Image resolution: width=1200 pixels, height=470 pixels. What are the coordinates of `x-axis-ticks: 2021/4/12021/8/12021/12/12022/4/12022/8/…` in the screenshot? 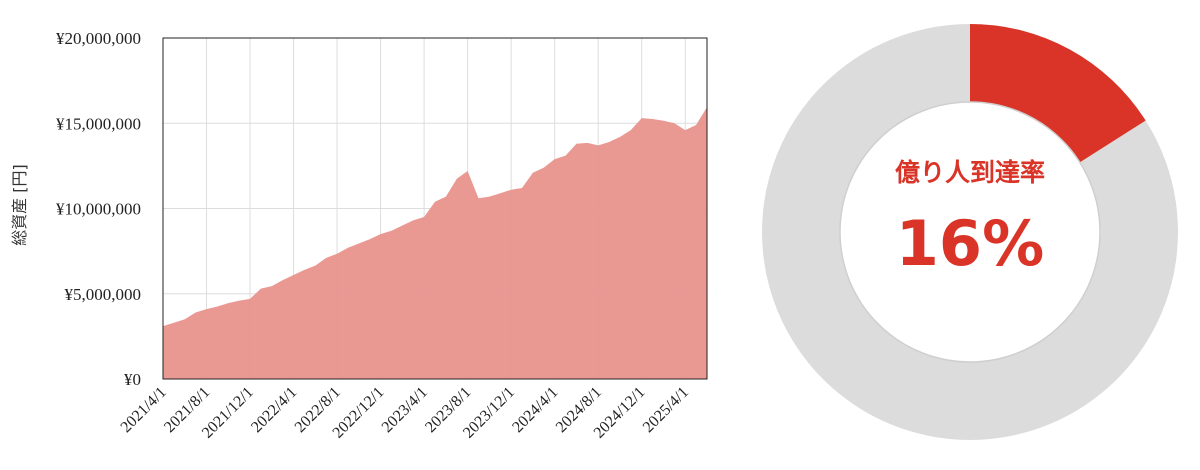 It's located at (405, 413).